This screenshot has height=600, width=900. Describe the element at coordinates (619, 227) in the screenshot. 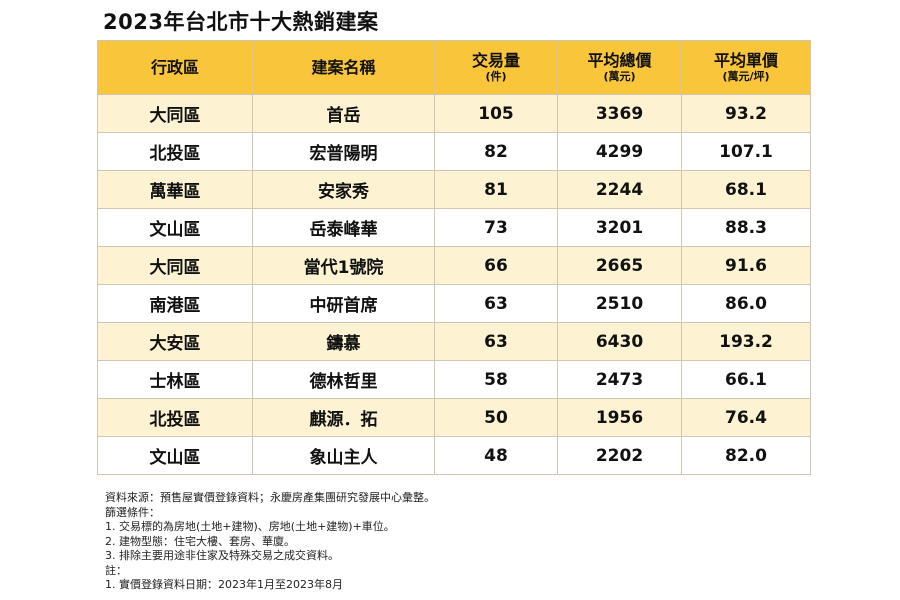

I see `cell-average-total-price: 3201` at that location.